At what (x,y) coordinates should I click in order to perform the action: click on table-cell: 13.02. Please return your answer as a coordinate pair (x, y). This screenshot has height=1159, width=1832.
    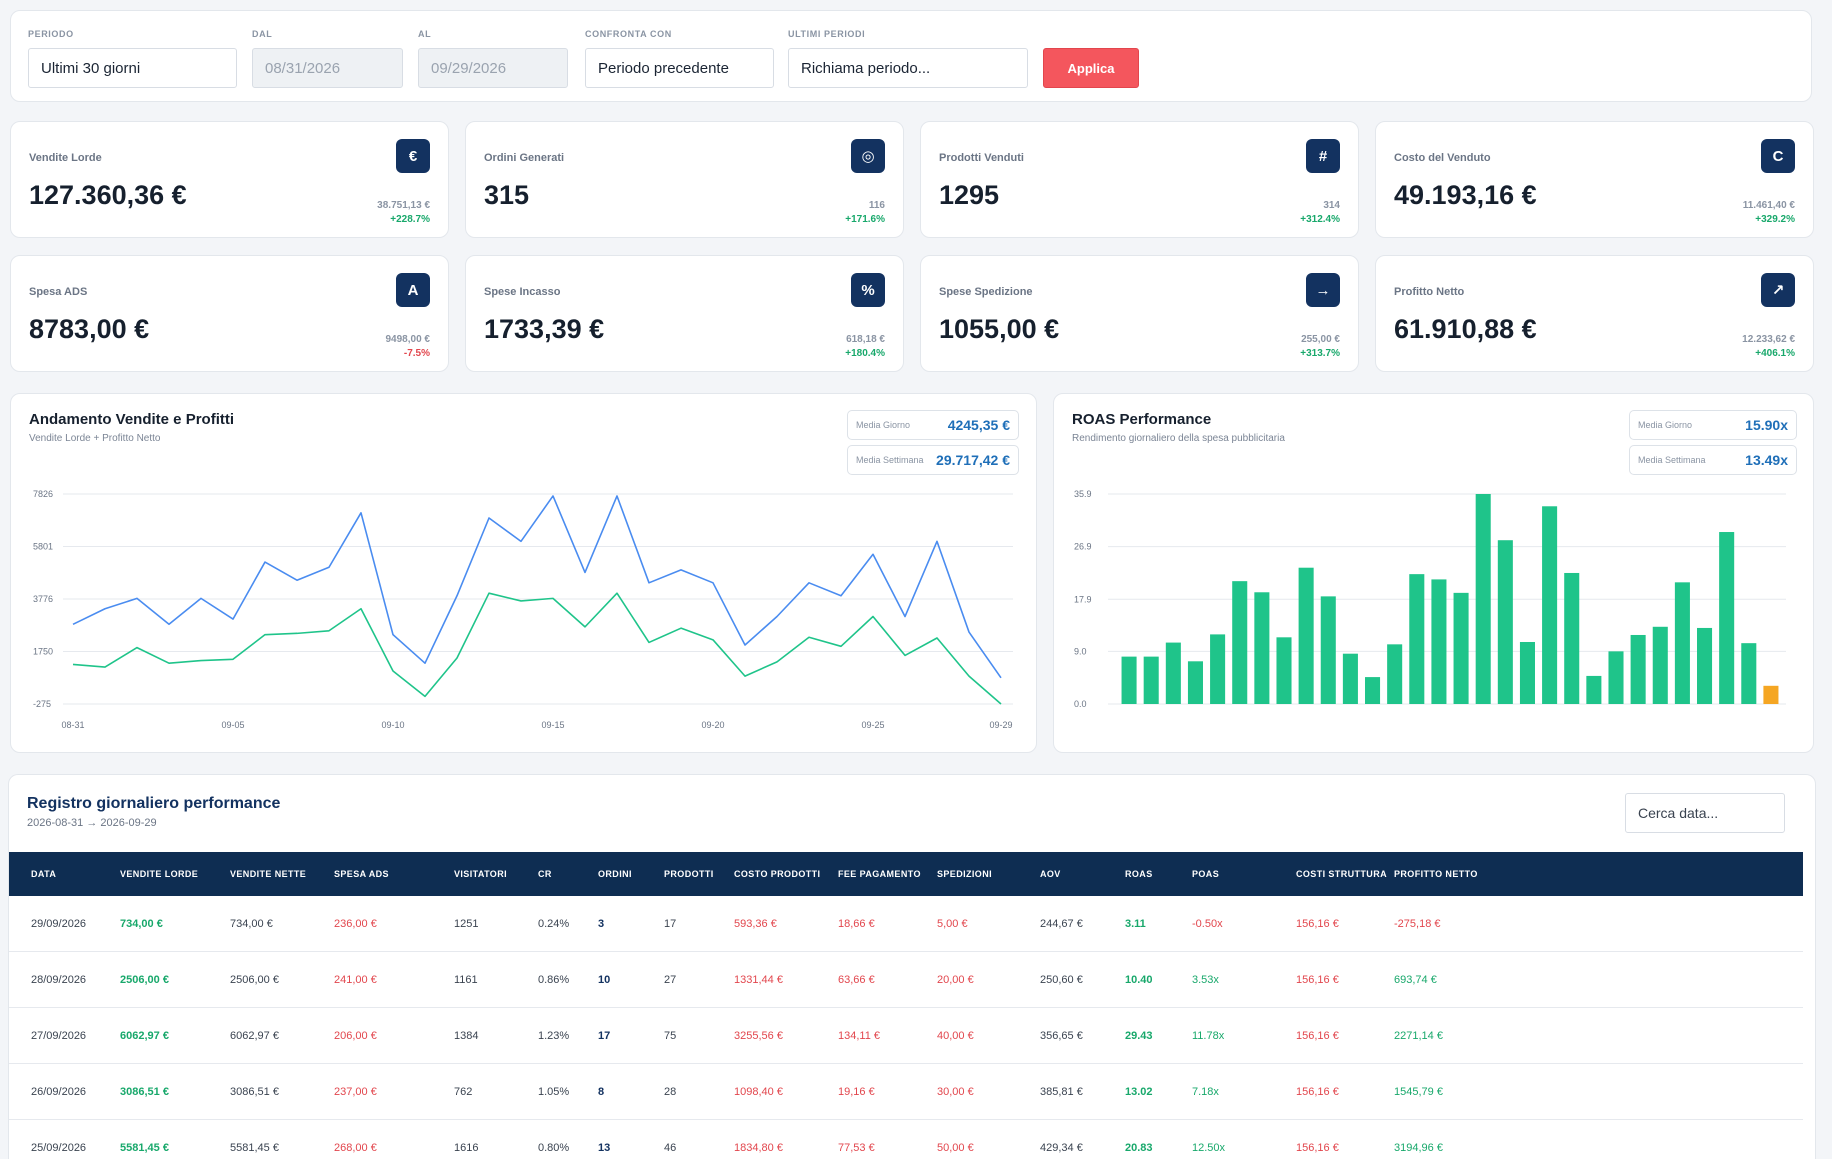
    Looking at the image, I should click on (1139, 1092).